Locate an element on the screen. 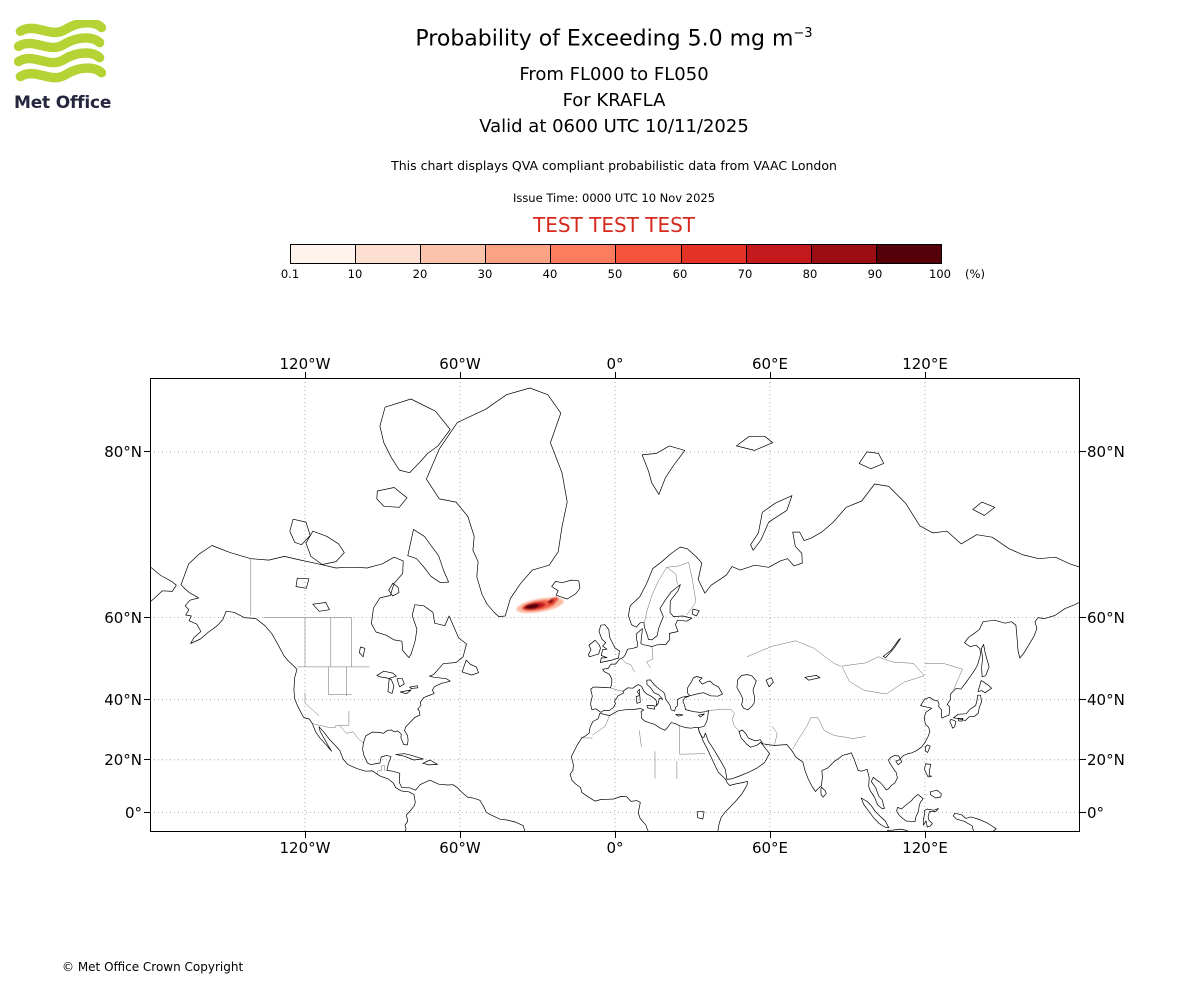 The width and height of the screenshot is (1200, 1000). x-axis-label-top-0: 120°W is located at coordinates (305, 364).